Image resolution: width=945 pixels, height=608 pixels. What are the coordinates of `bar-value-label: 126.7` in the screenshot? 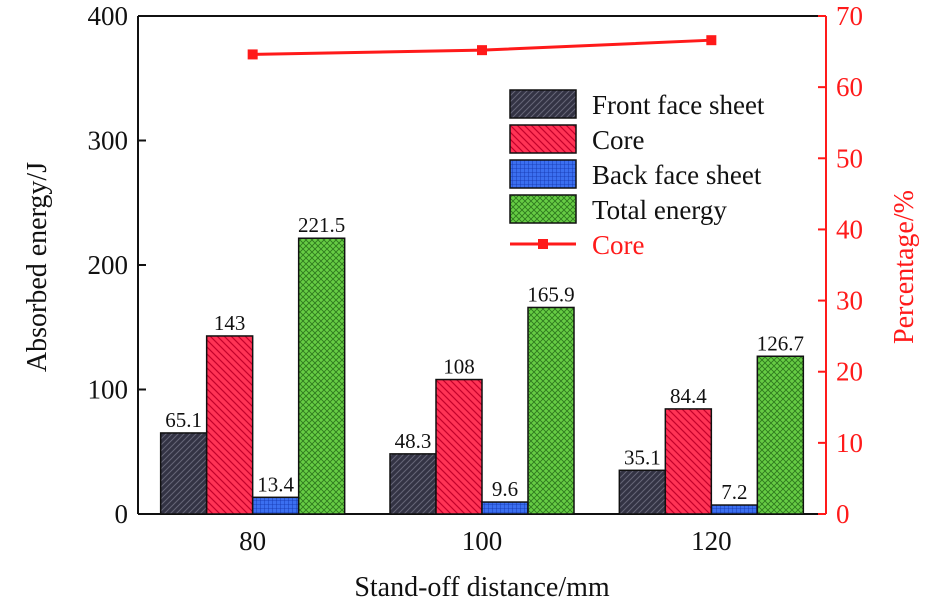 It's located at (780, 343).